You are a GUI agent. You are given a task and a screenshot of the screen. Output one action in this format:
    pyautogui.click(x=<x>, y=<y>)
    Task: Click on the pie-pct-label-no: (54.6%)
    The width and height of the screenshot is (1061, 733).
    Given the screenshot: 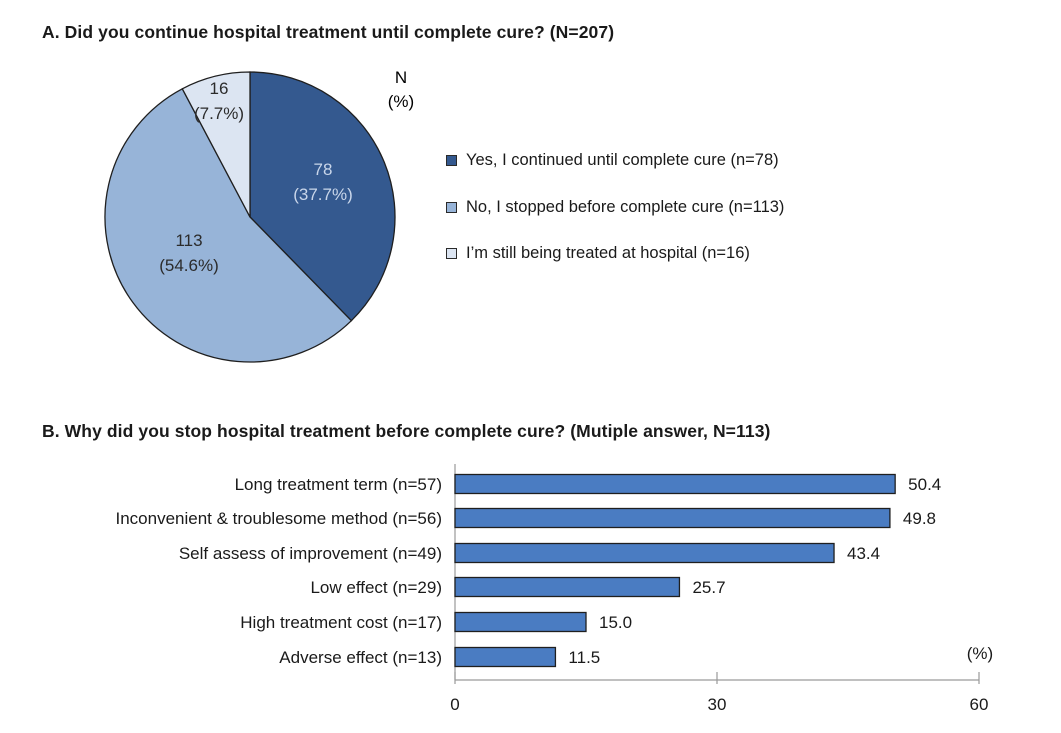 What is the action you would take?
    pyautogui.click(x=189, y=265)
    